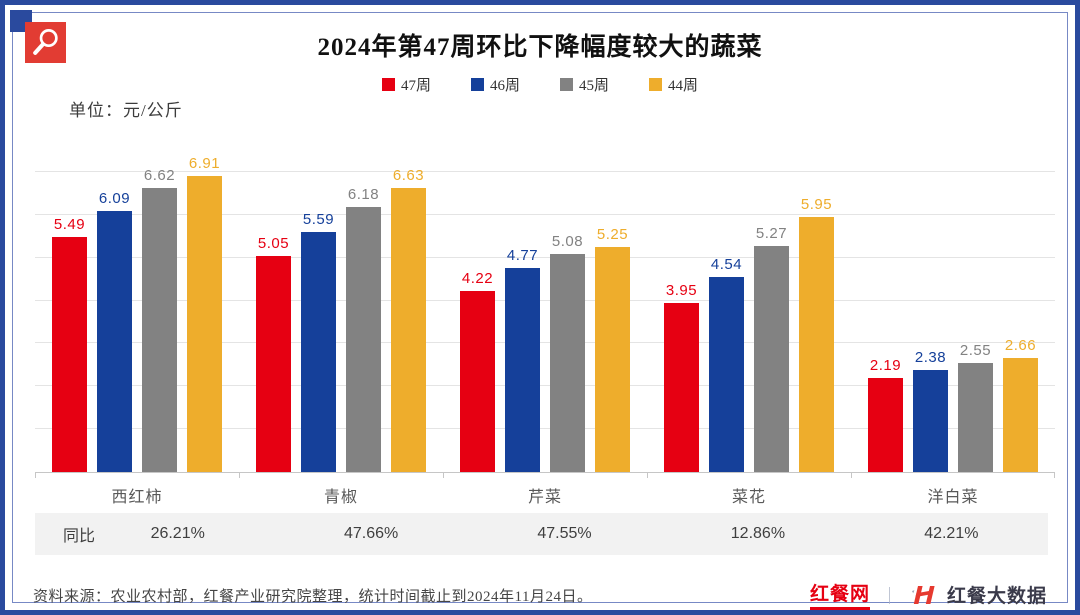 This screenshot has height=615, width=1080. What do you see at coordinates (923, 594) in the screenshot?
I see `hongcan-h-logo` at bounding box center [923, 594].